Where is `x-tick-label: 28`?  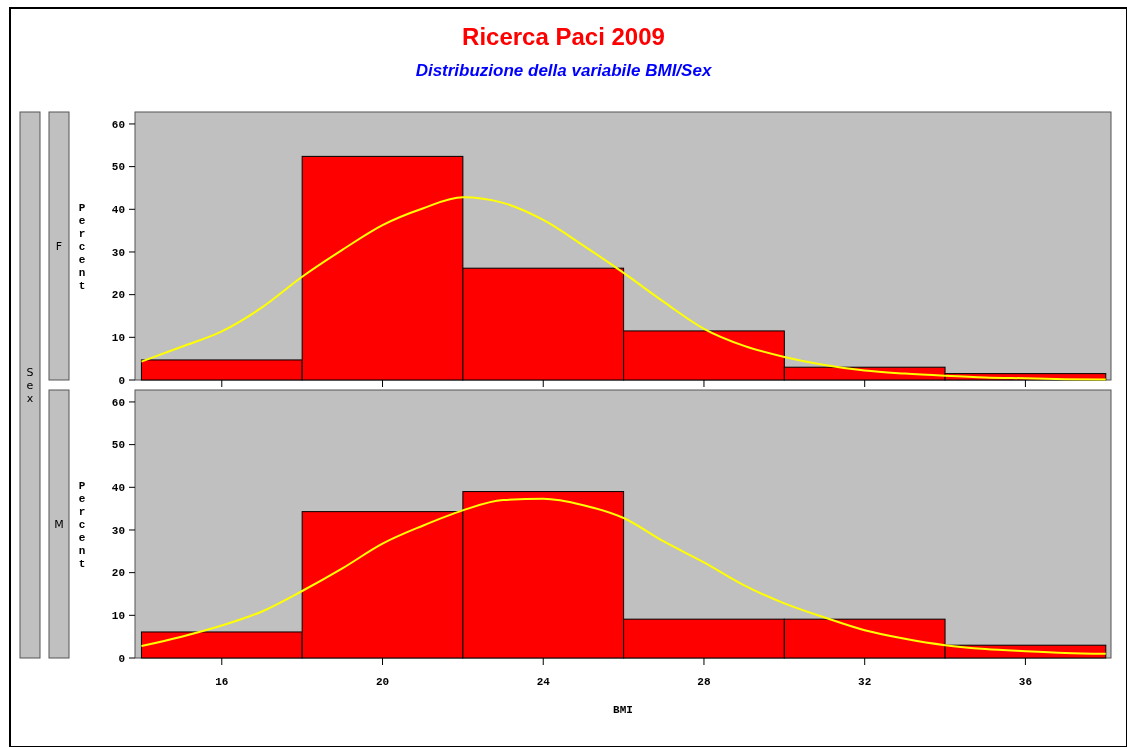
x-tick-label: 28 is located at coordinates (704, 682).